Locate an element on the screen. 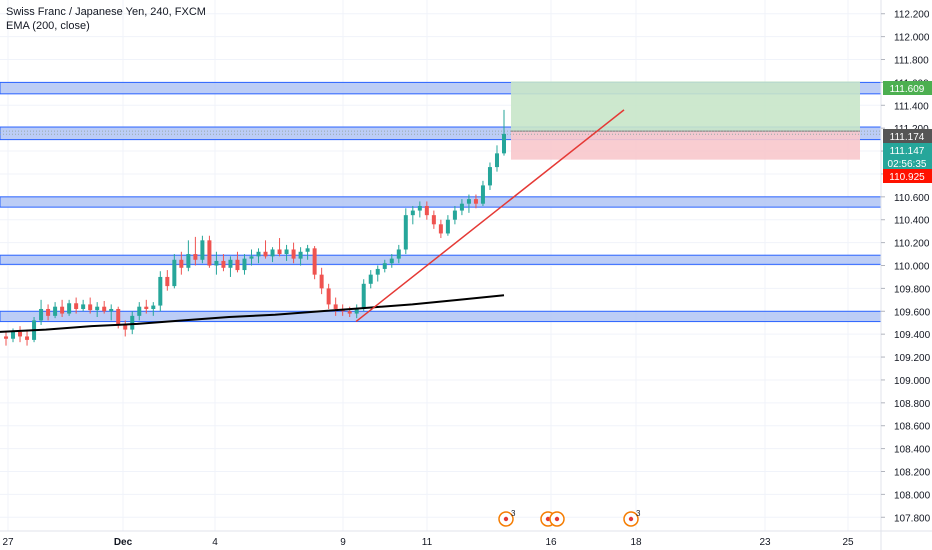 The width and height of the screenshot is (932, 550). time-tick-label: 18 is located at coordinates (636, 542).